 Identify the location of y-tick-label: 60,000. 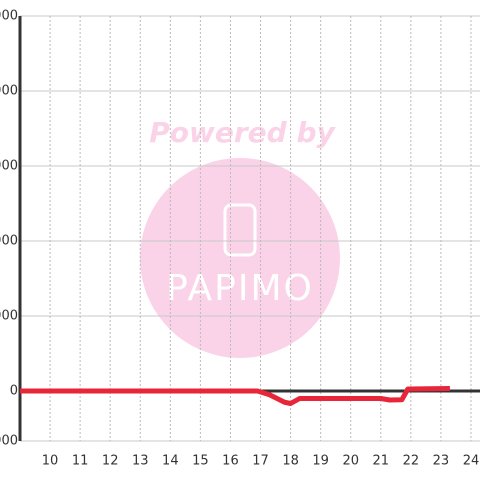
(9, 241).